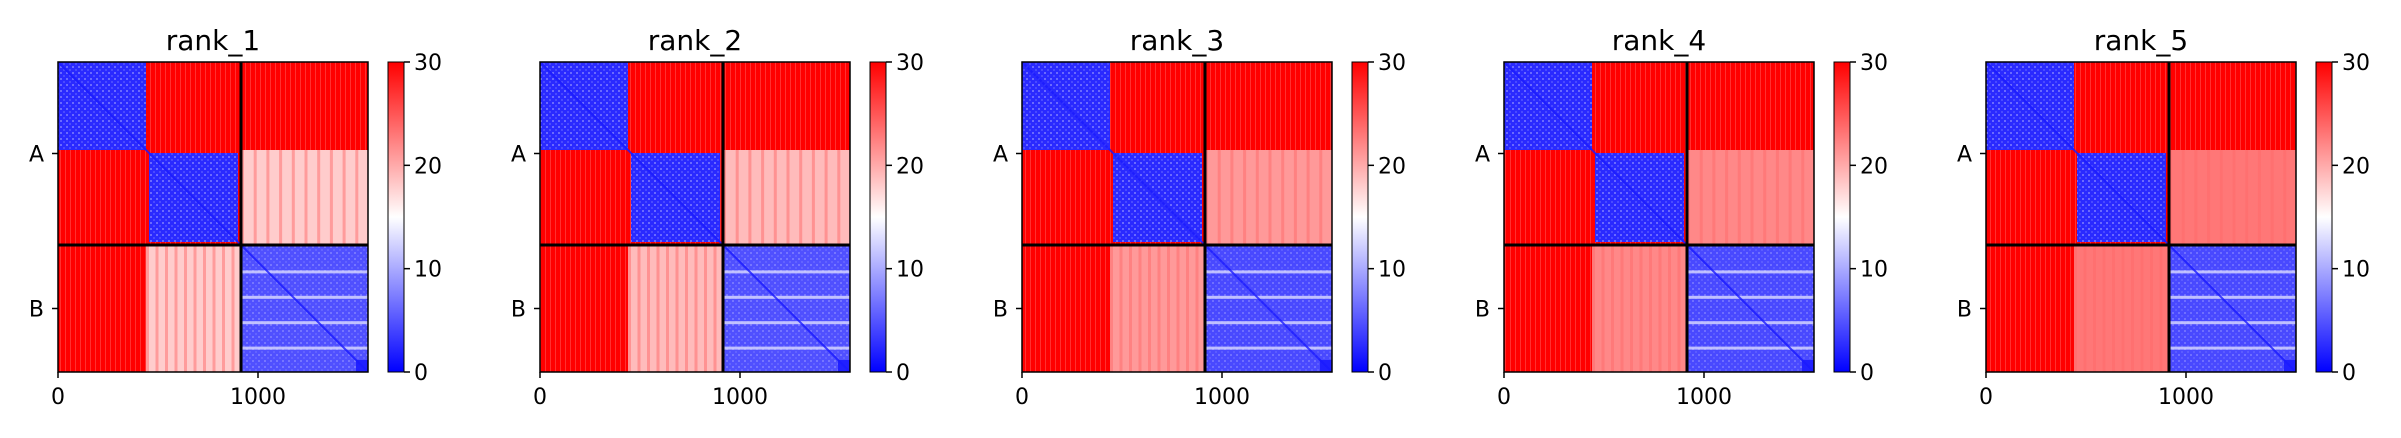 This screenshot has width=2401, height=438. What do you see at coordinates (2141, 40) in the screenshot?
I see `panel-title: rank_5` at bounding box center [2141, 40].